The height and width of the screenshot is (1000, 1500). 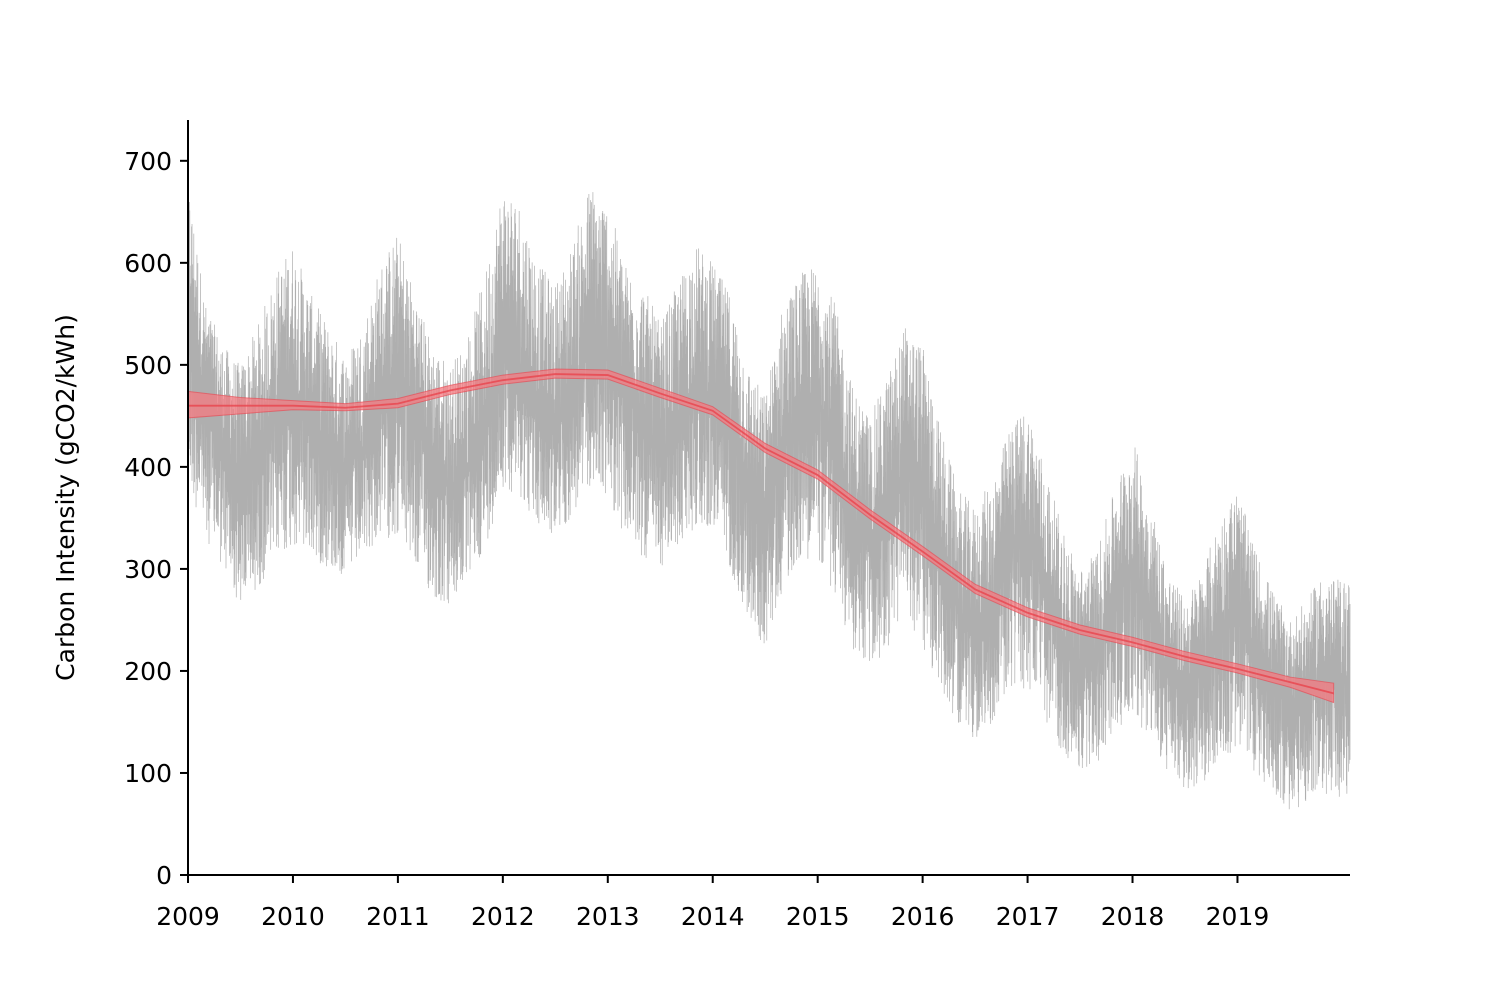 What do you see at coordinates (148, 365) in the screenshot?
I see `y-tick-label: 500` at bounding box center [148, 365].